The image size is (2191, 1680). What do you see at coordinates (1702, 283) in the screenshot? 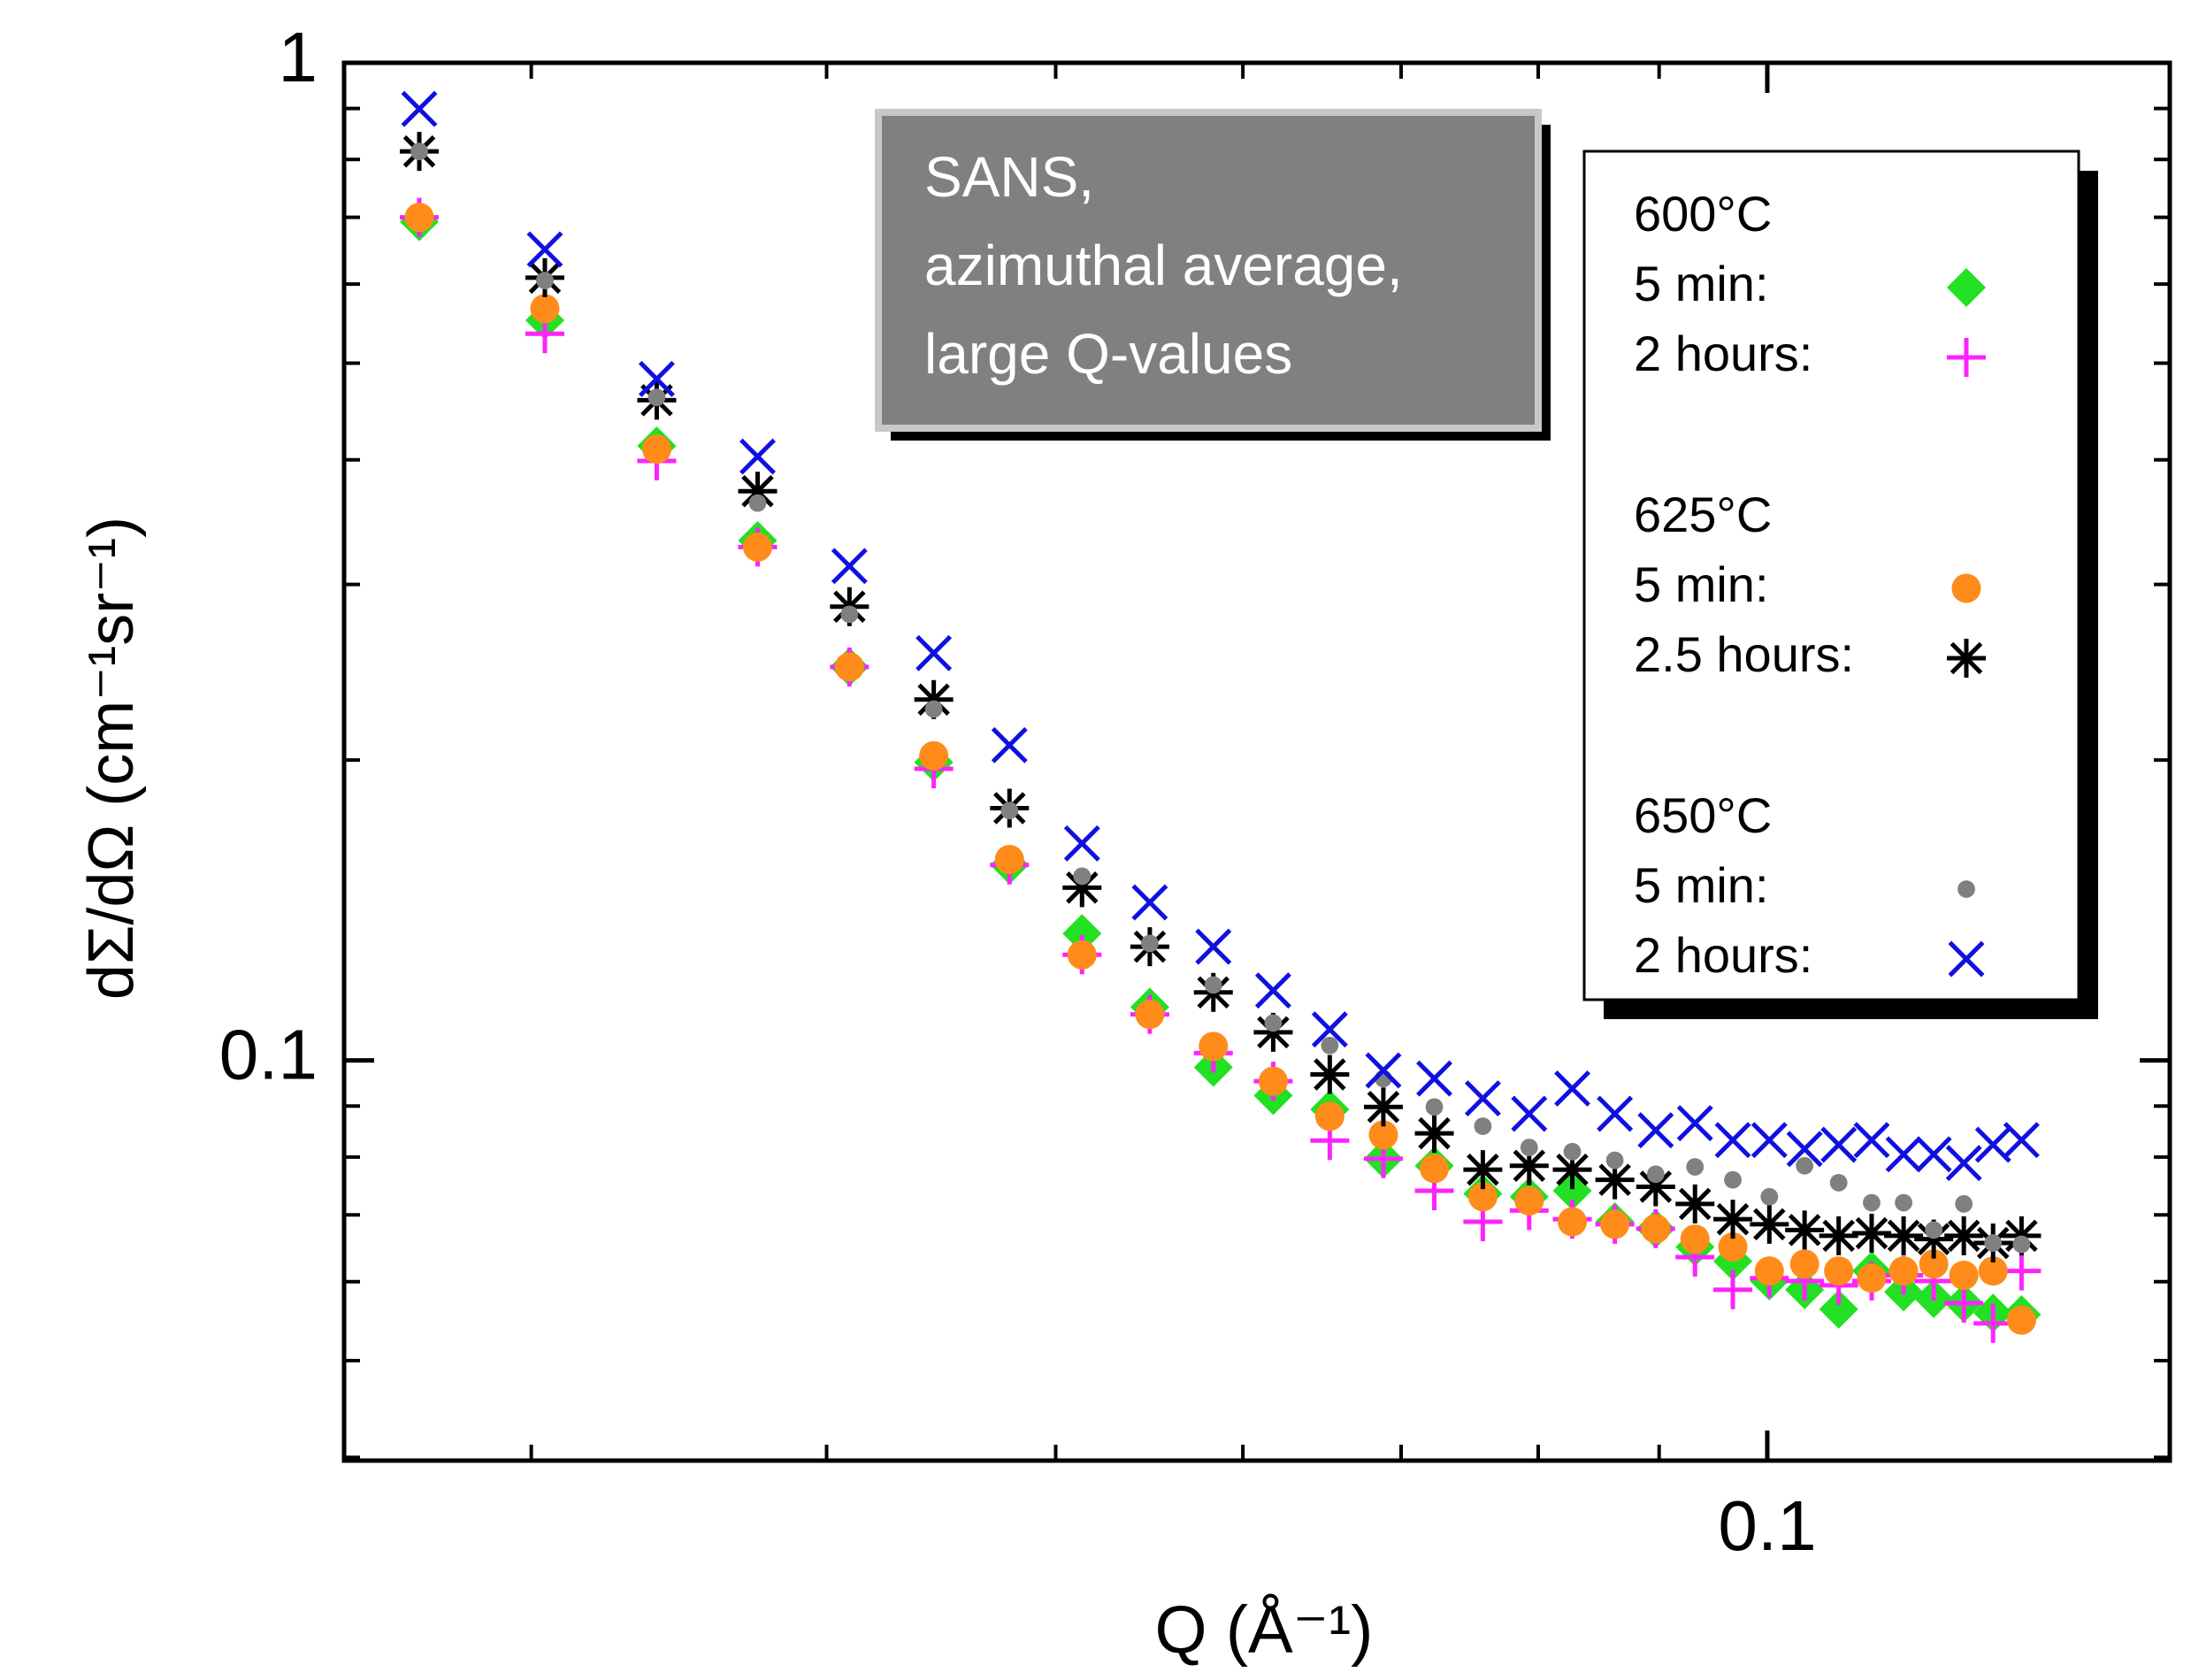
I see `legend-label: 5 min:` at bounding box center [1702, 283].